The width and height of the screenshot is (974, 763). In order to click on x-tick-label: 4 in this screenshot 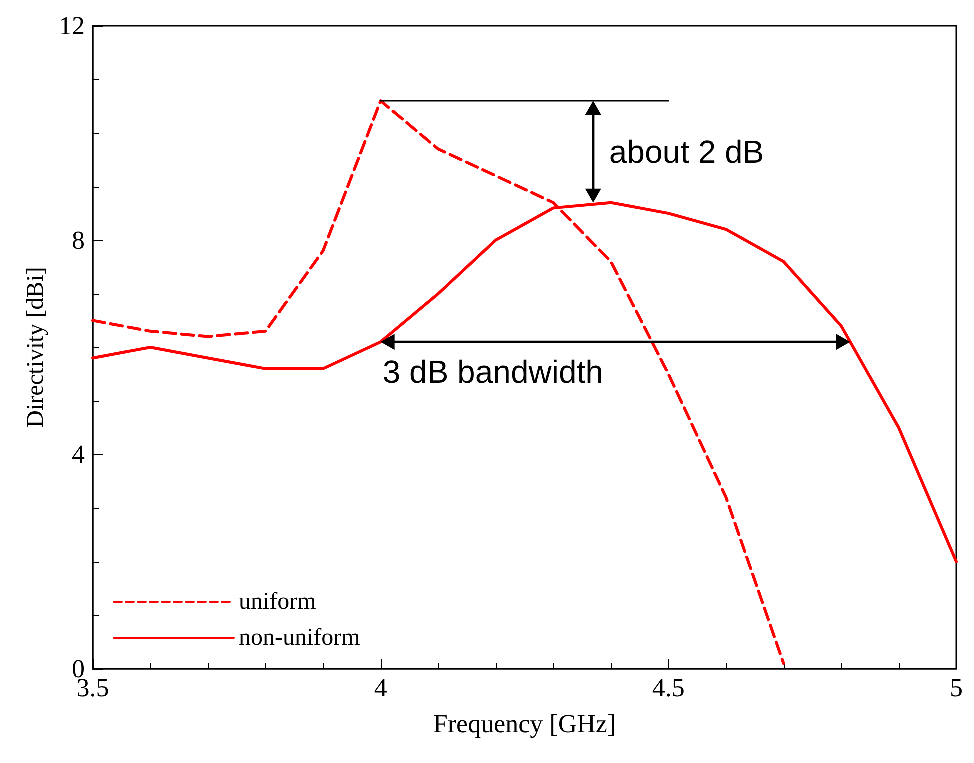, I will do `click(381, 688)`.